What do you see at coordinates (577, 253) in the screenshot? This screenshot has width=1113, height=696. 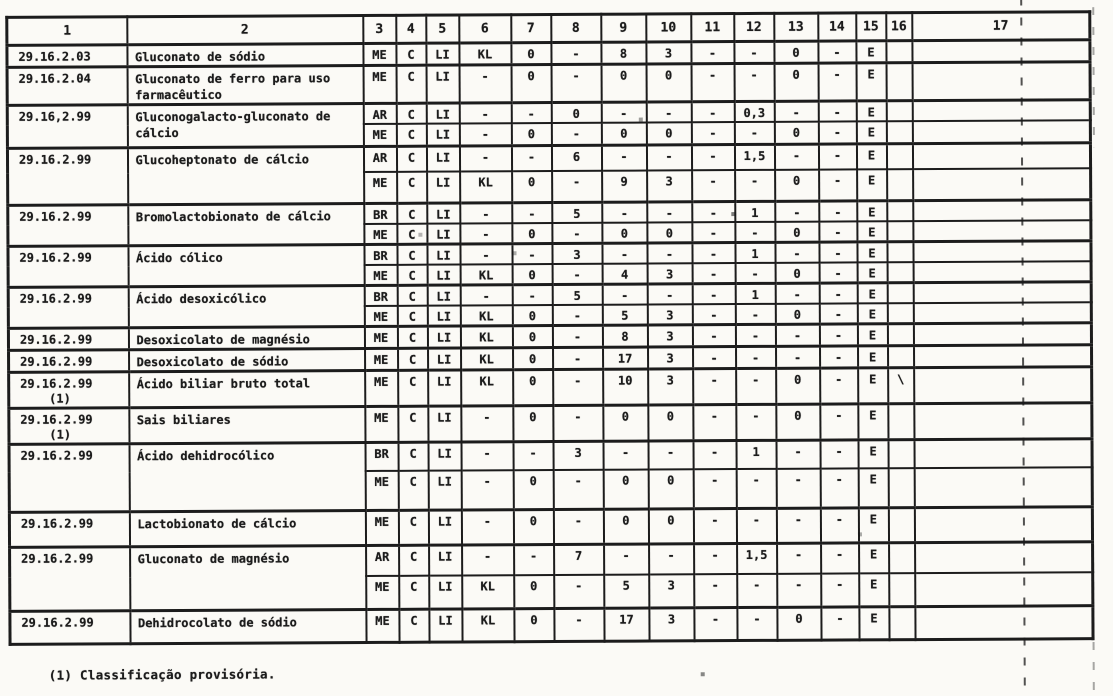 I see `value-cell-col8: 3` at bounding box center [577, 253].